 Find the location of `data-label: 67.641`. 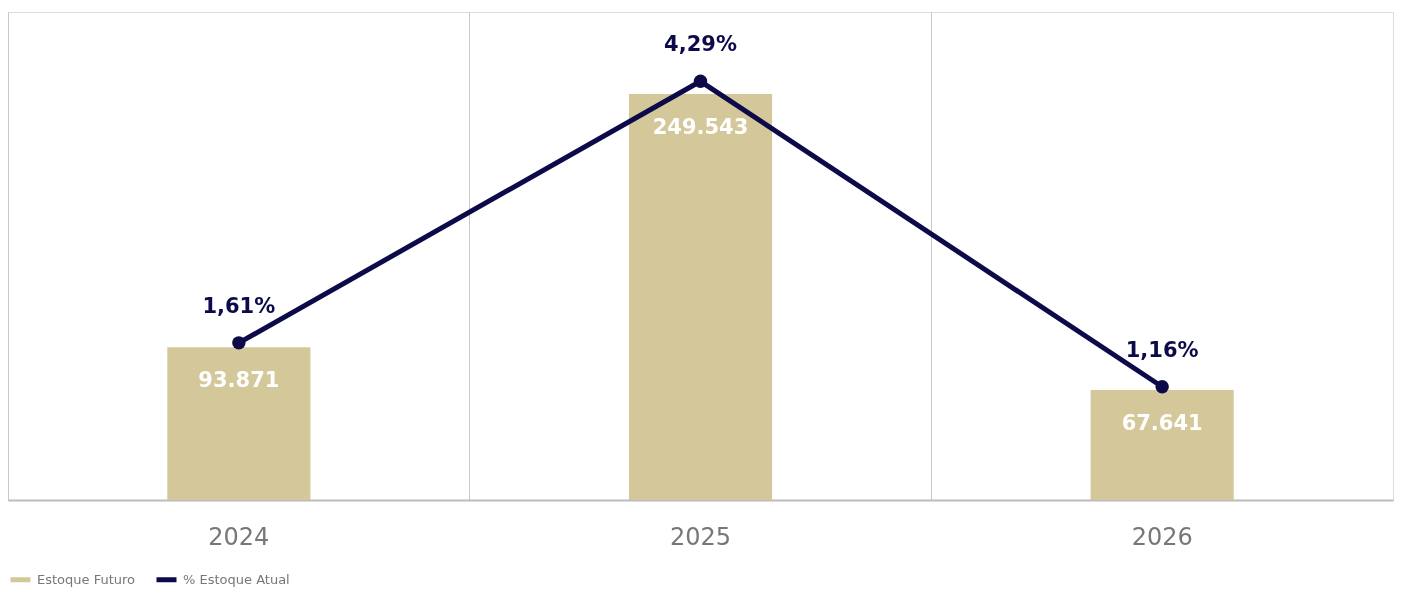

data-label: 67.641 is located at coordinates (1162, 422).